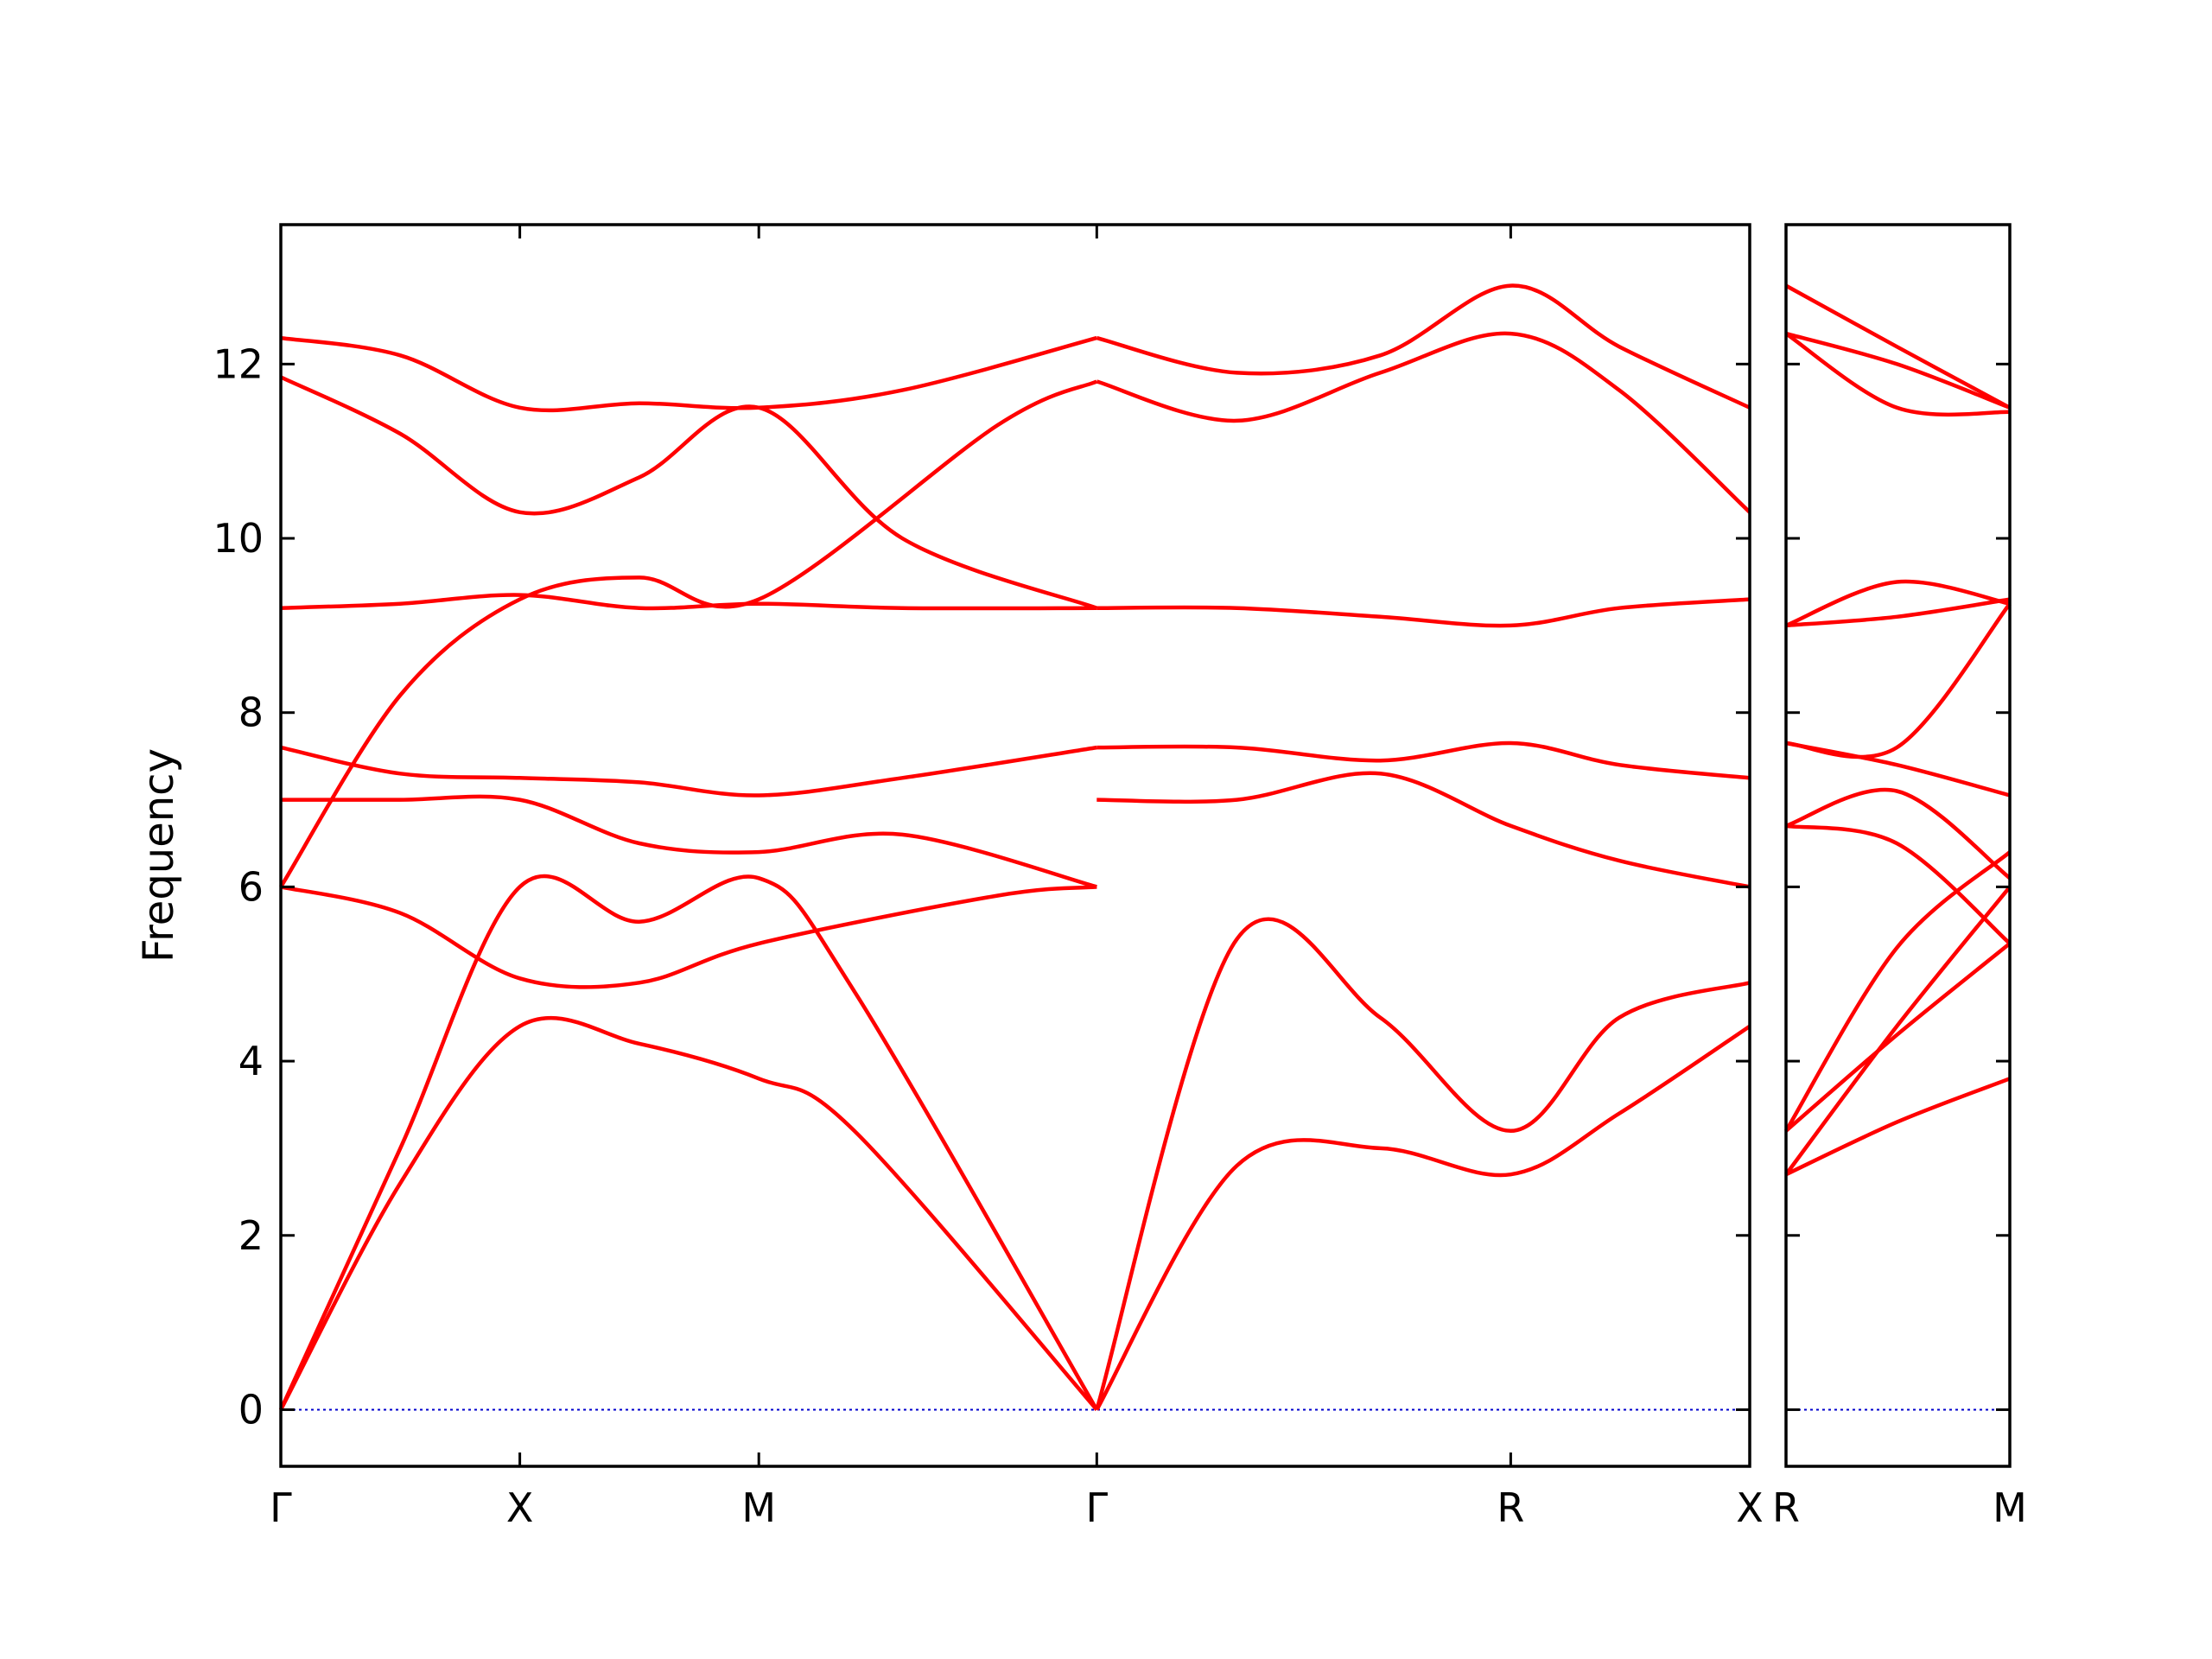  I want to click on y-tick-label: 10, so click(238, 538).